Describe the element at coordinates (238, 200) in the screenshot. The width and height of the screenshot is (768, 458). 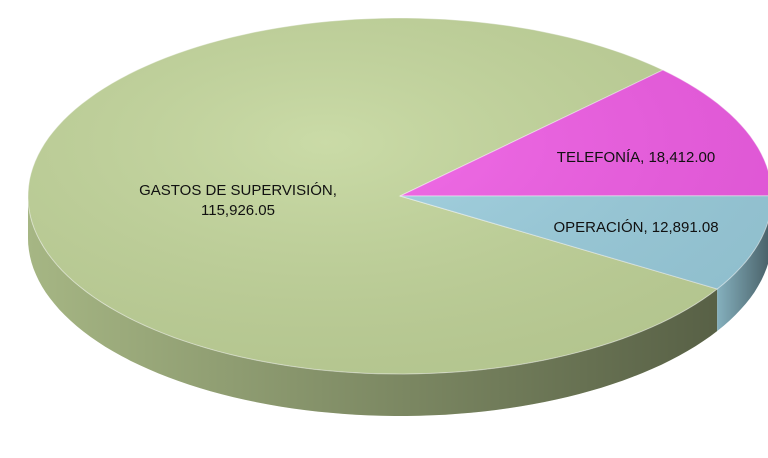
I see `data-label: GASTOS DE SUPERVISIÓN, 115,926.05` at that location.